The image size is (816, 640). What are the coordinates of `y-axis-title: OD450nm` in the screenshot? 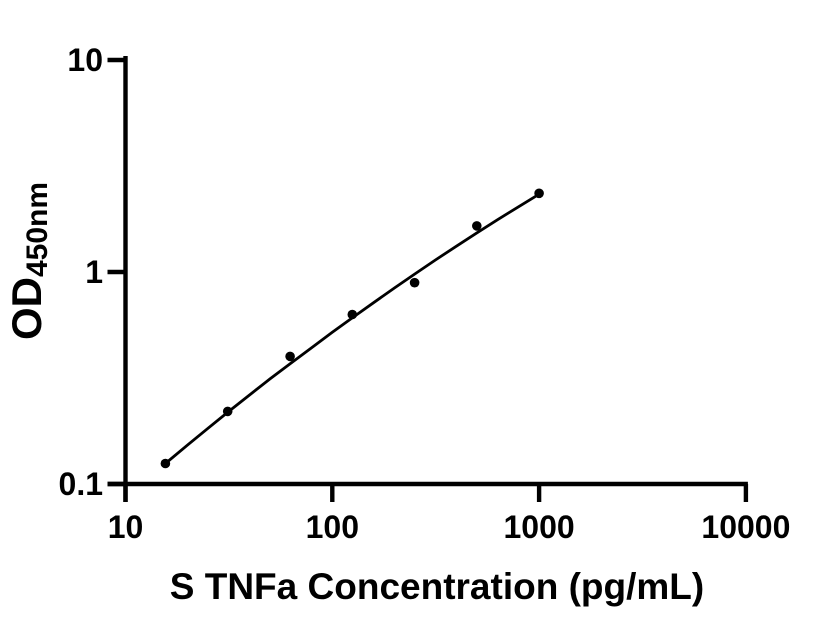 It's located at (29, 261).